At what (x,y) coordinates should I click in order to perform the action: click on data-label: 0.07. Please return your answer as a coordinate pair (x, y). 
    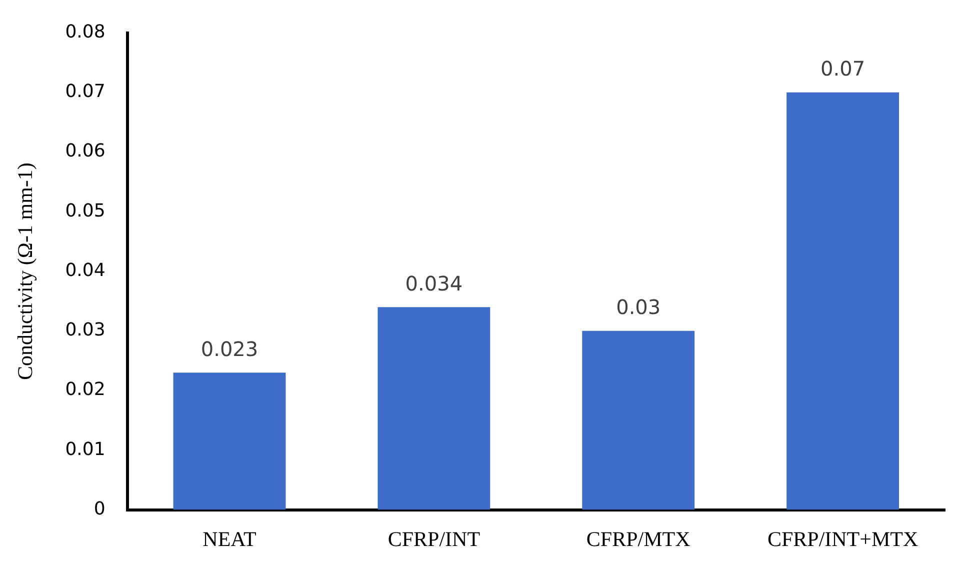
    Looking at the image, I should click on (843, 68).